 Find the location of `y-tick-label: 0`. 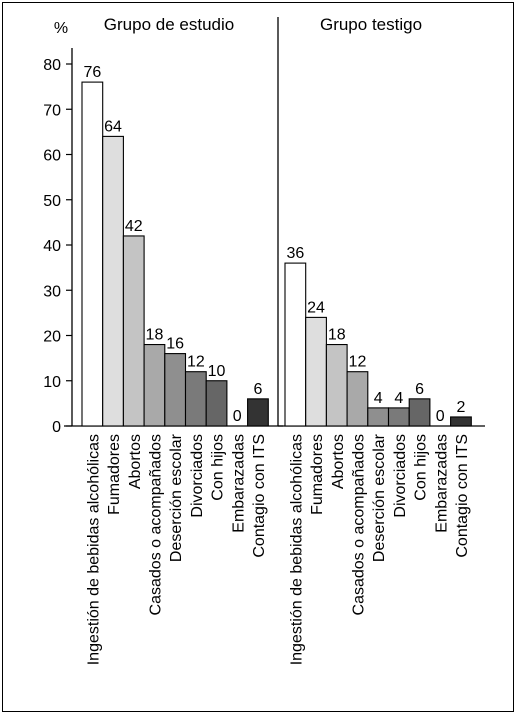

y-tick-label: 0 is located at coordinates (56, 427).